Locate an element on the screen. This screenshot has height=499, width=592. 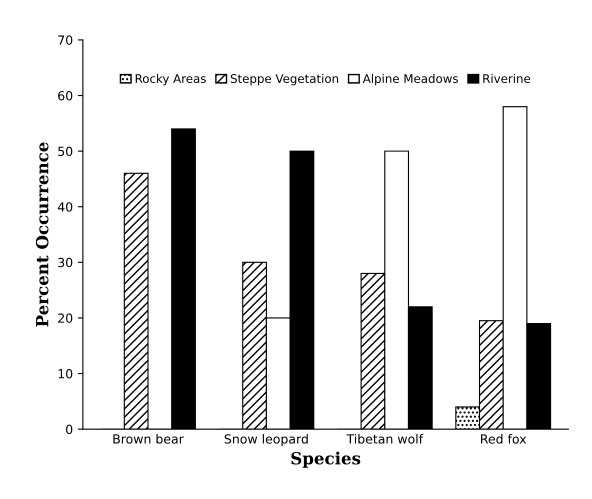
y-tick-label: 40 is located at coordinates (65, 207).